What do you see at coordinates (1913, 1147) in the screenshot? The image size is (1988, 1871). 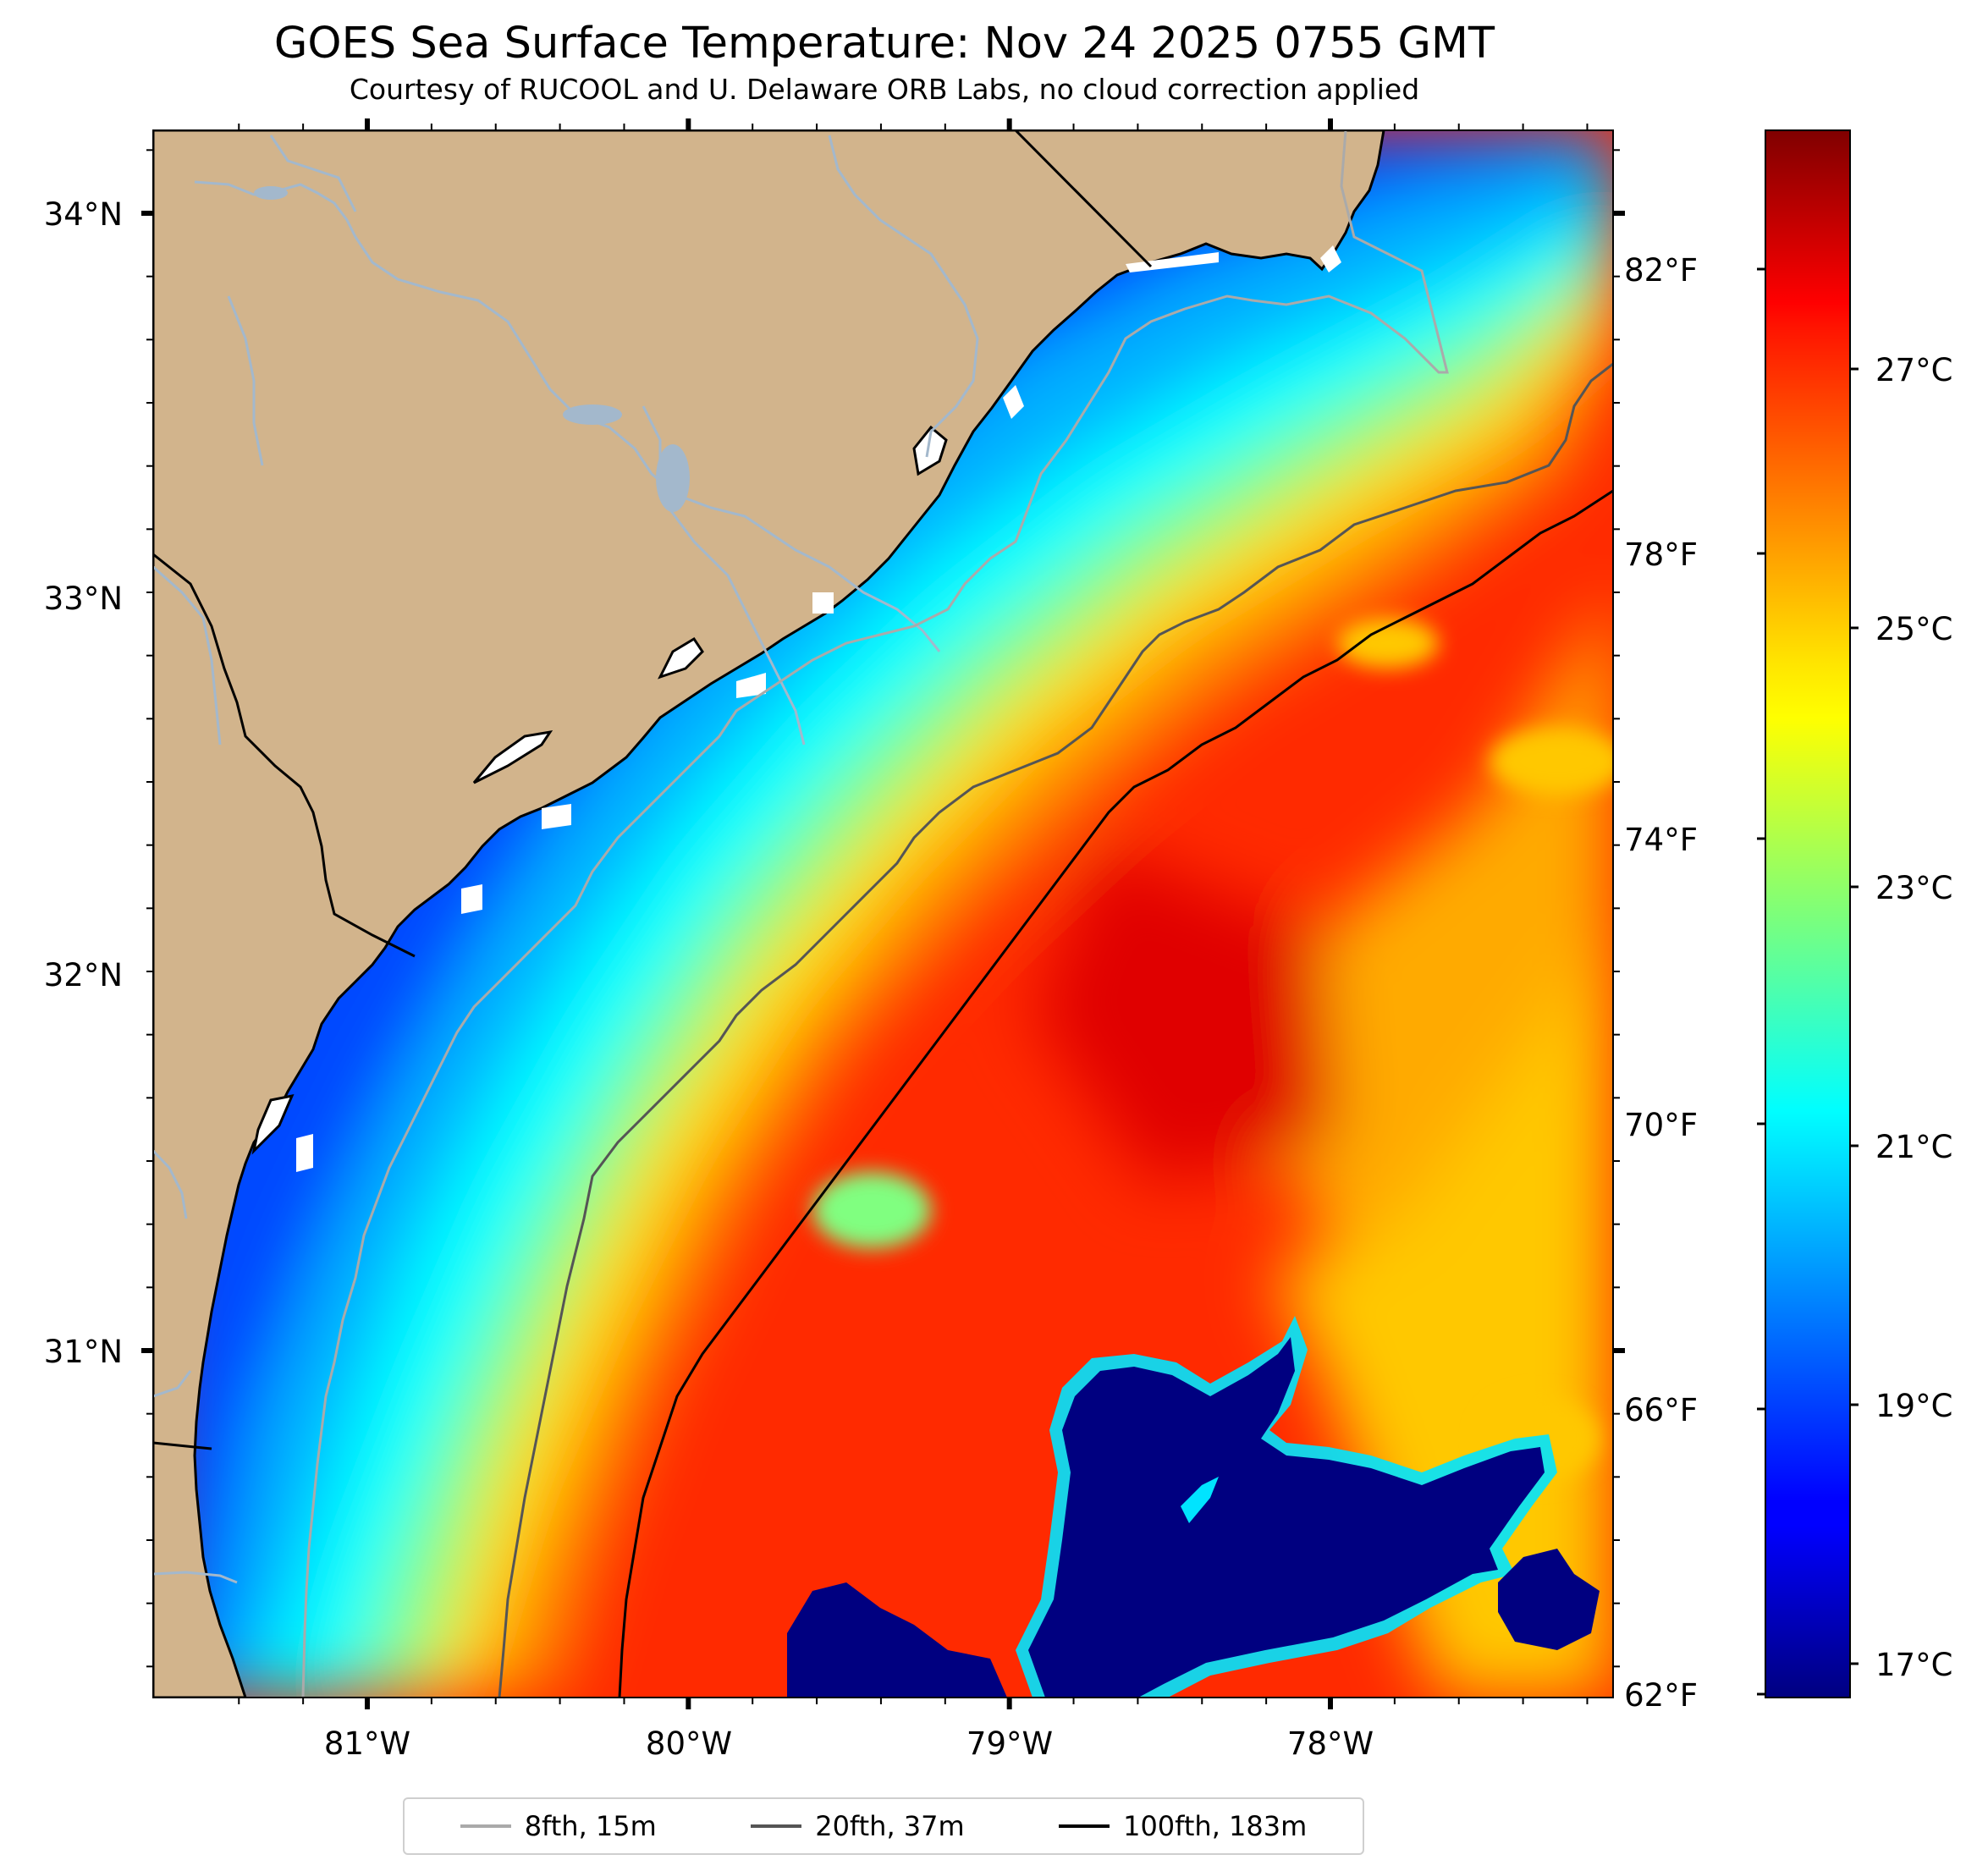 I see `celsius-label: 21°C` at bounding box center [1913, 1147].